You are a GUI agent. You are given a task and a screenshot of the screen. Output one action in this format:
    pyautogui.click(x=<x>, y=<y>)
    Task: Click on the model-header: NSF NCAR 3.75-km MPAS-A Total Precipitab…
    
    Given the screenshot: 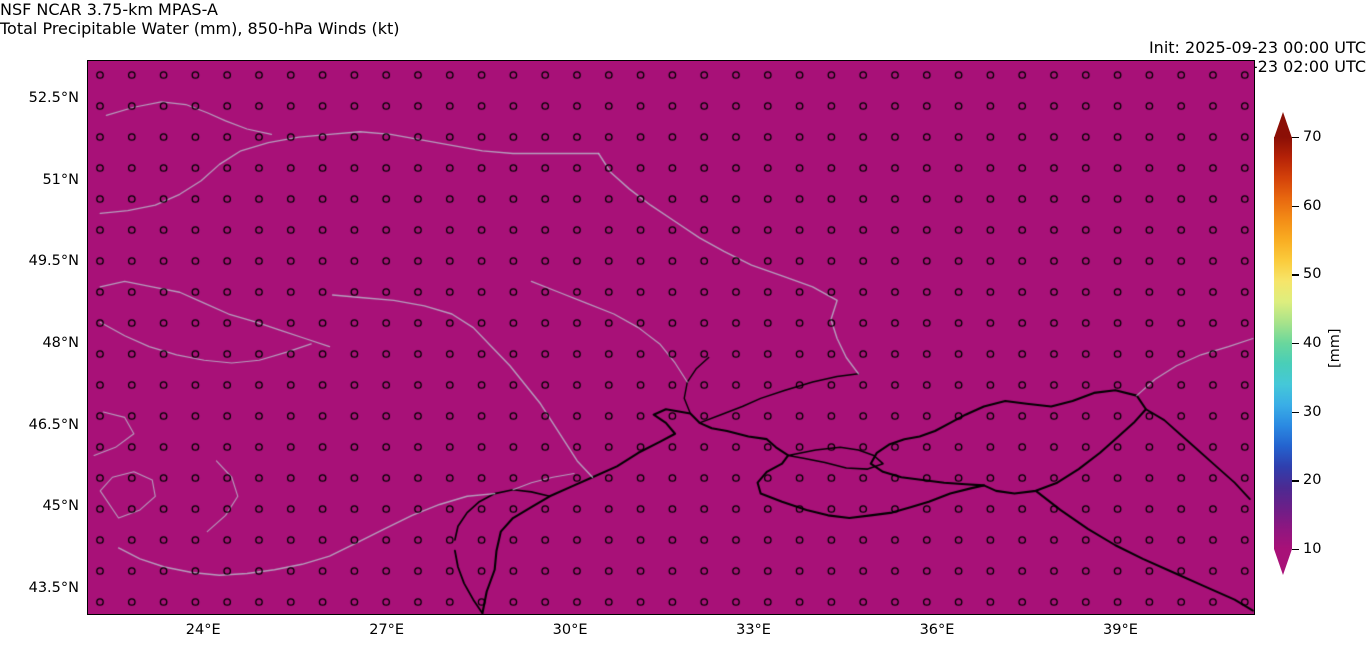 What is the action you would take?
    pyautogui.click(x=683, y=19)
    